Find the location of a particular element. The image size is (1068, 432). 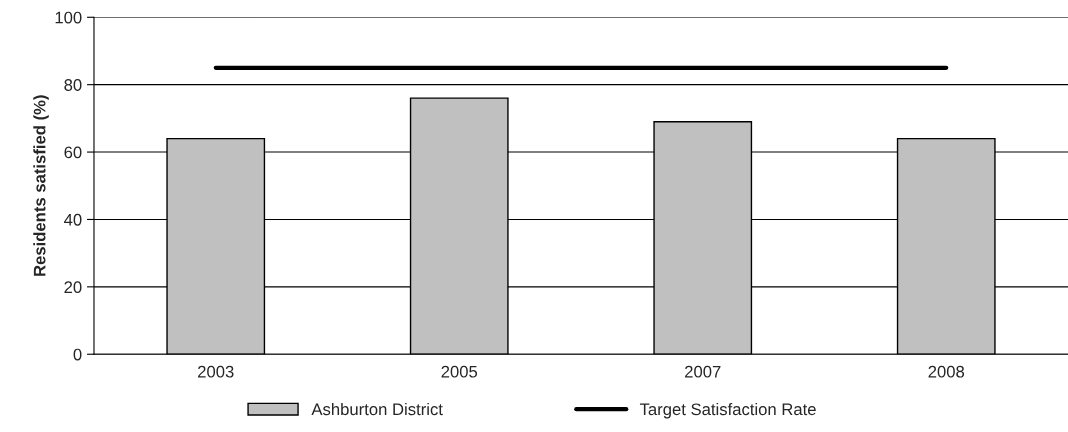

y-tick-label: 20 is located at coordinates (73, 287).